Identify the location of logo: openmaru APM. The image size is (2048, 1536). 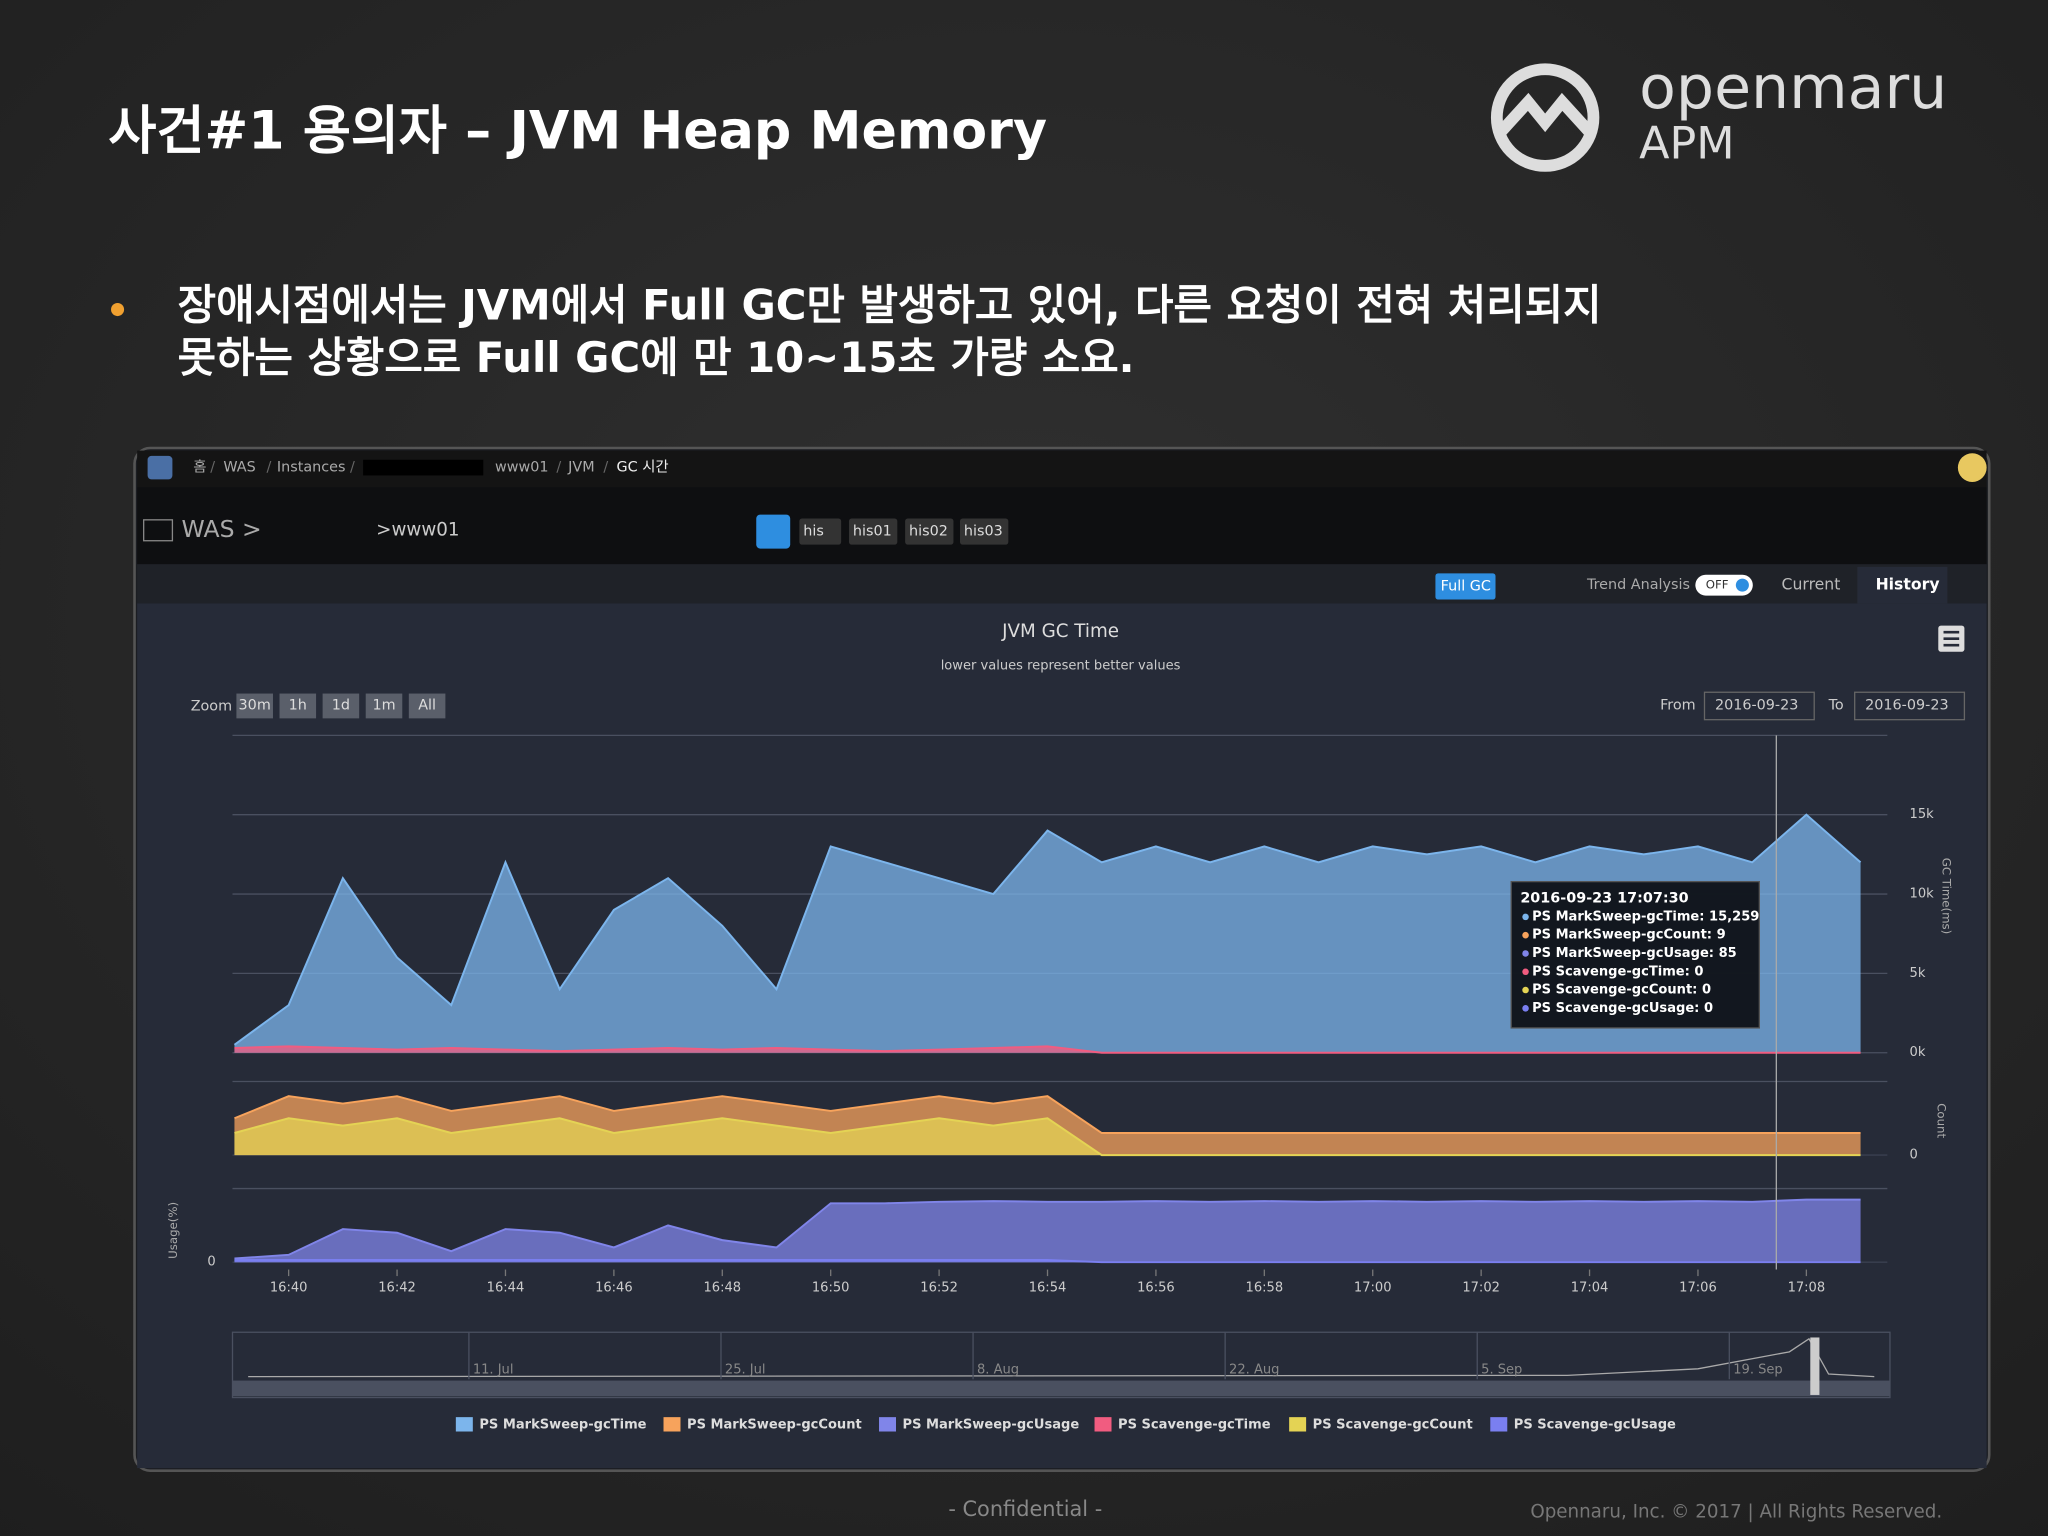
(1718, 112).